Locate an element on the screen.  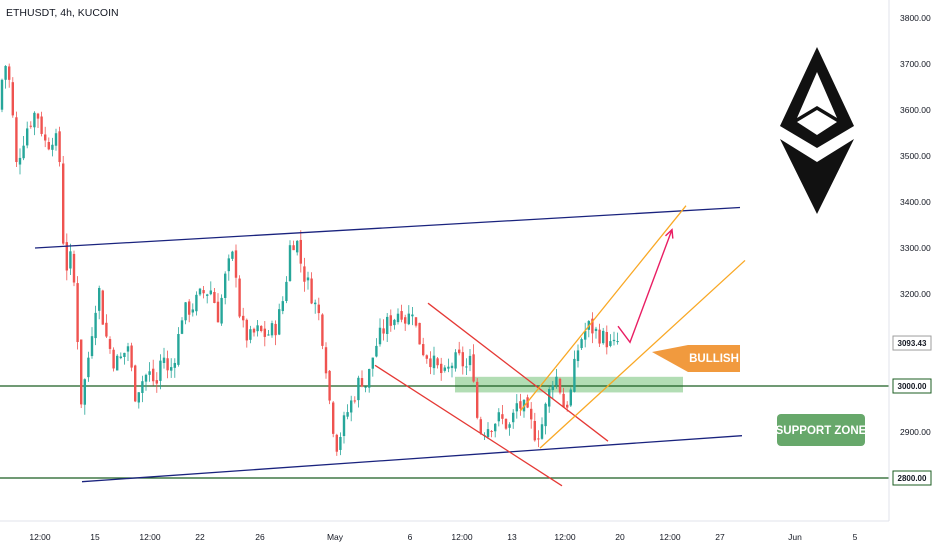
lower-channel-line is located at coordinates (412, 459).